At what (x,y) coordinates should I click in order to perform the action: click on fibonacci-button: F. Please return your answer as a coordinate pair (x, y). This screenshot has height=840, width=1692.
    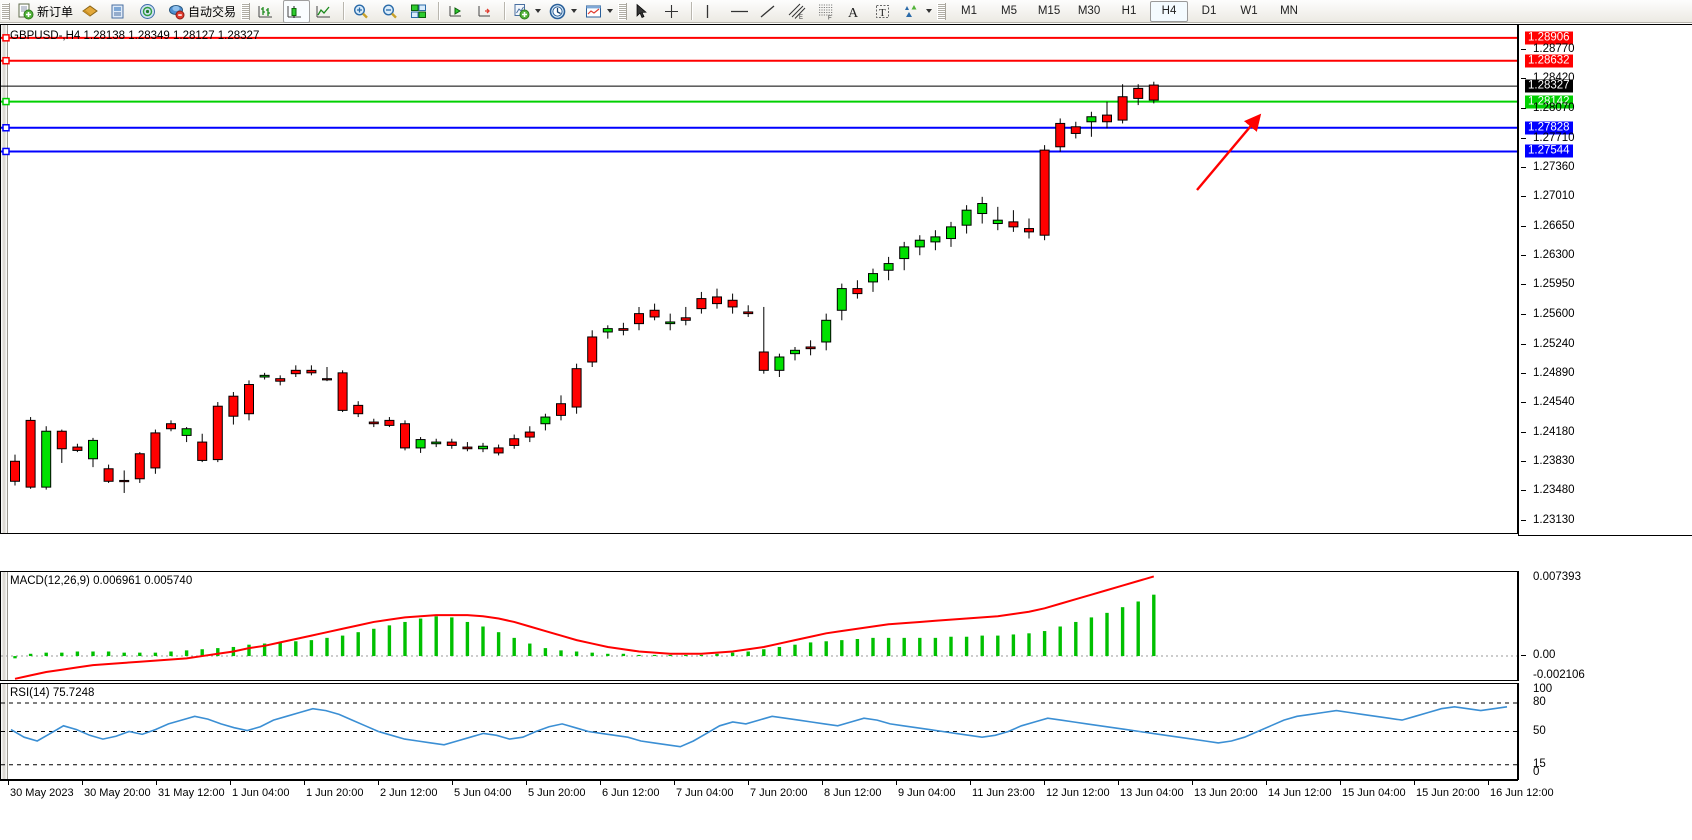
    Looking at the image, I should click on (826, 11).